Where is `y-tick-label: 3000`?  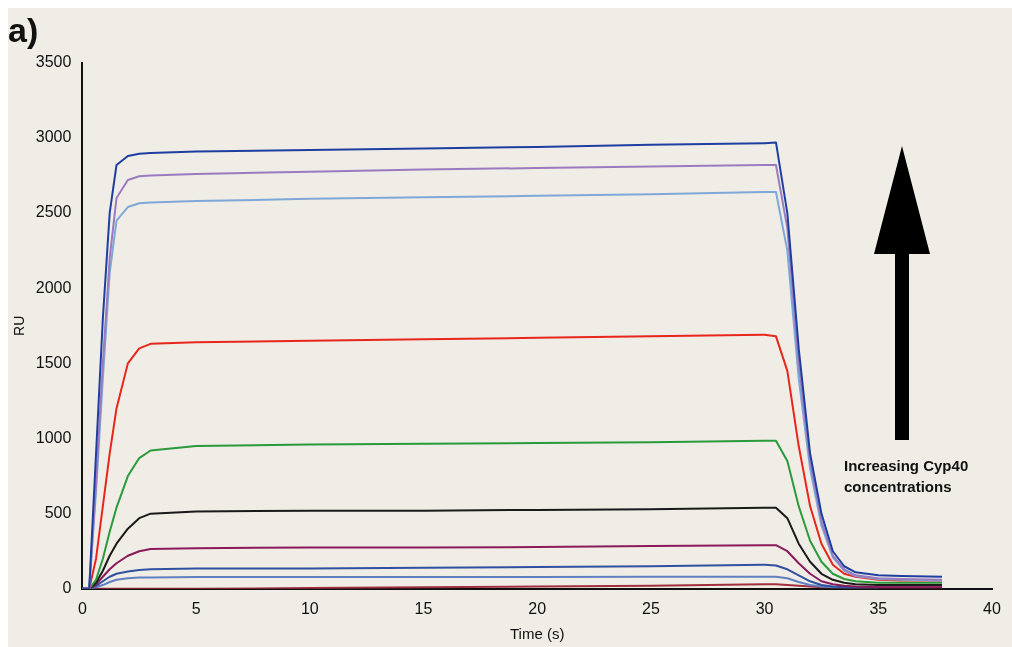
y-tick-label: 3000 is located at coordinates (53, 137).